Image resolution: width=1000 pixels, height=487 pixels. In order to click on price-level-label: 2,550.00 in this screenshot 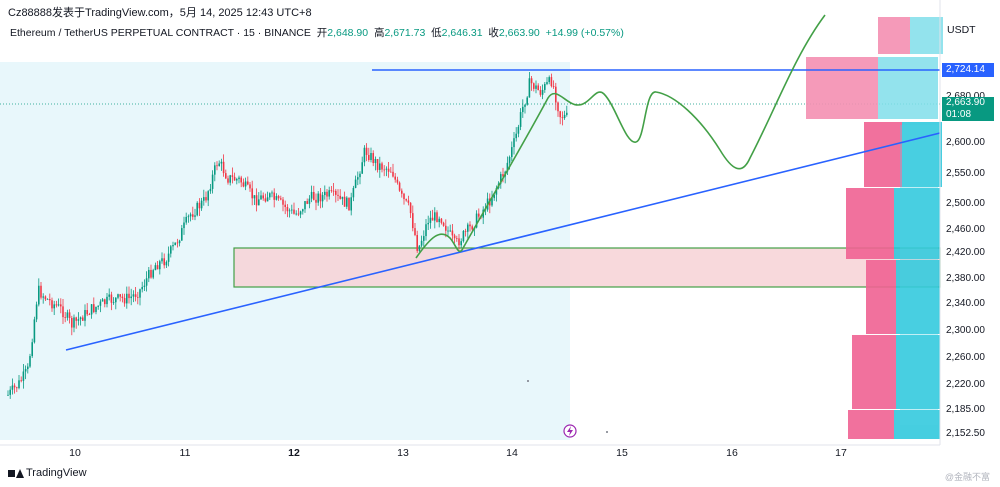, I will do `click(965, 173)`.